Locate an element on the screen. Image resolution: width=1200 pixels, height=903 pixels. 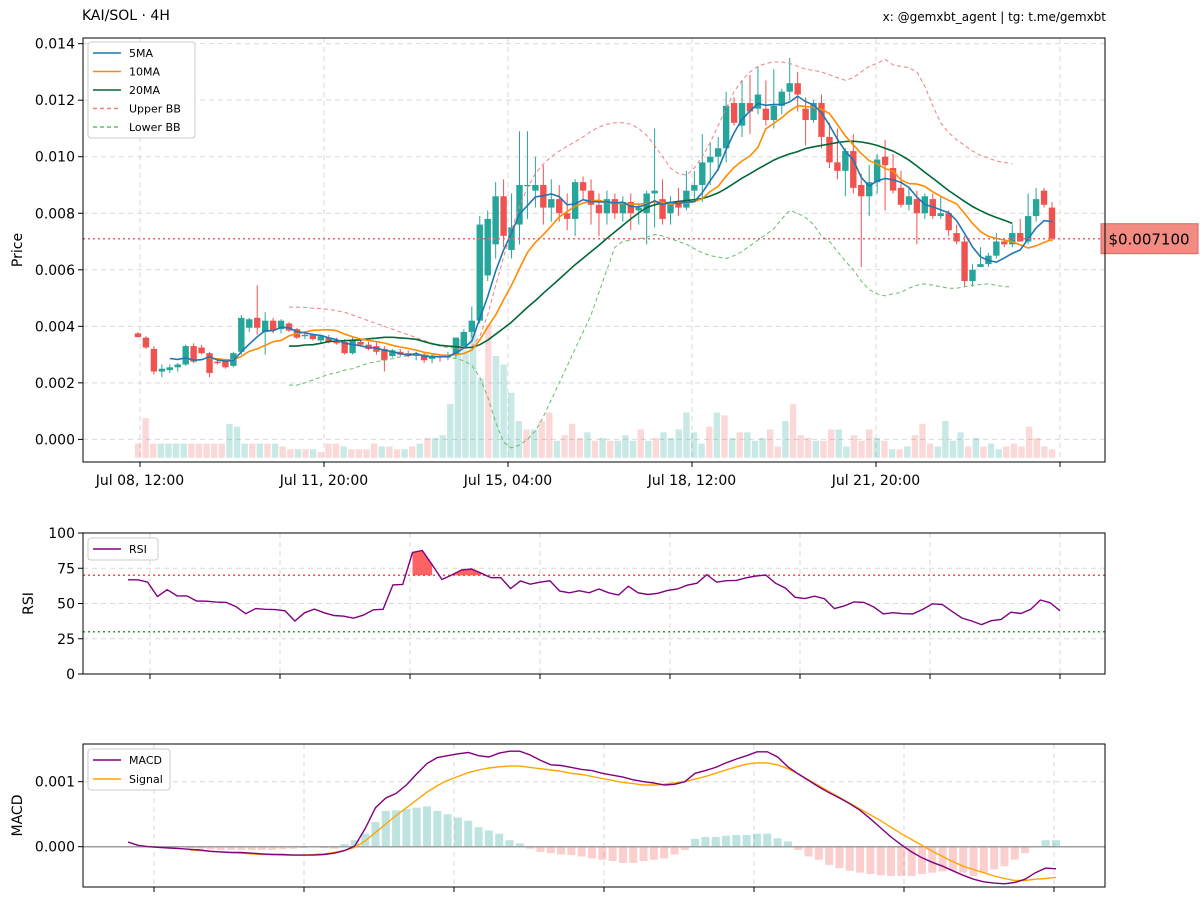
legend-box is located at coordinates (141, 90).